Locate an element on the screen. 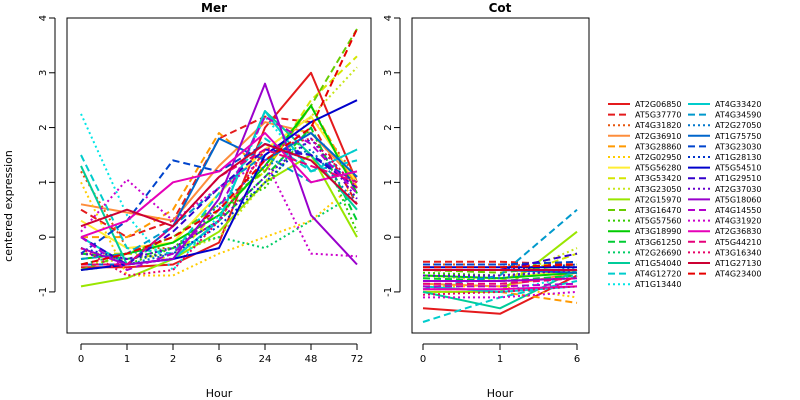 The image size is (800, 400). series-line-mer-at1g27130 is located at coordinates (219, 185).